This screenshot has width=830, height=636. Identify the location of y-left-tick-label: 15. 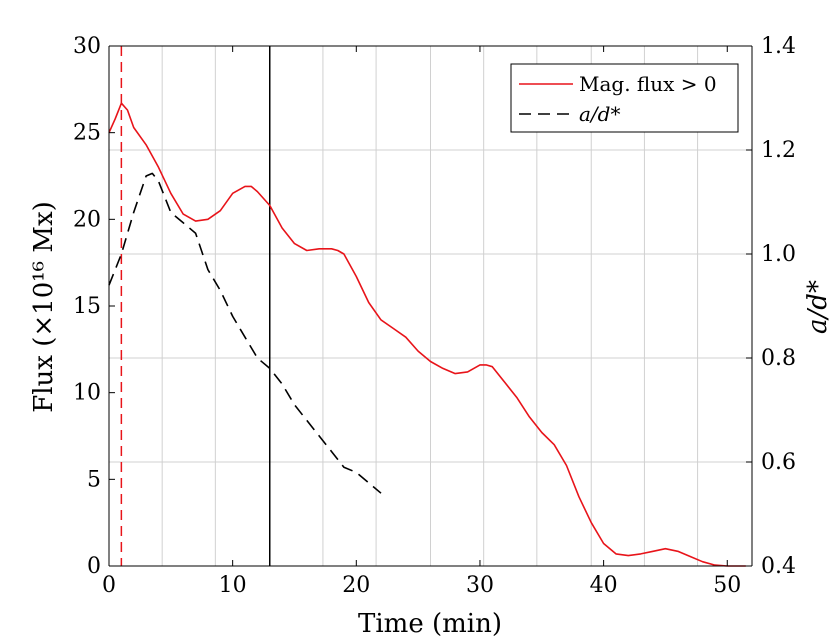
(87, 306).